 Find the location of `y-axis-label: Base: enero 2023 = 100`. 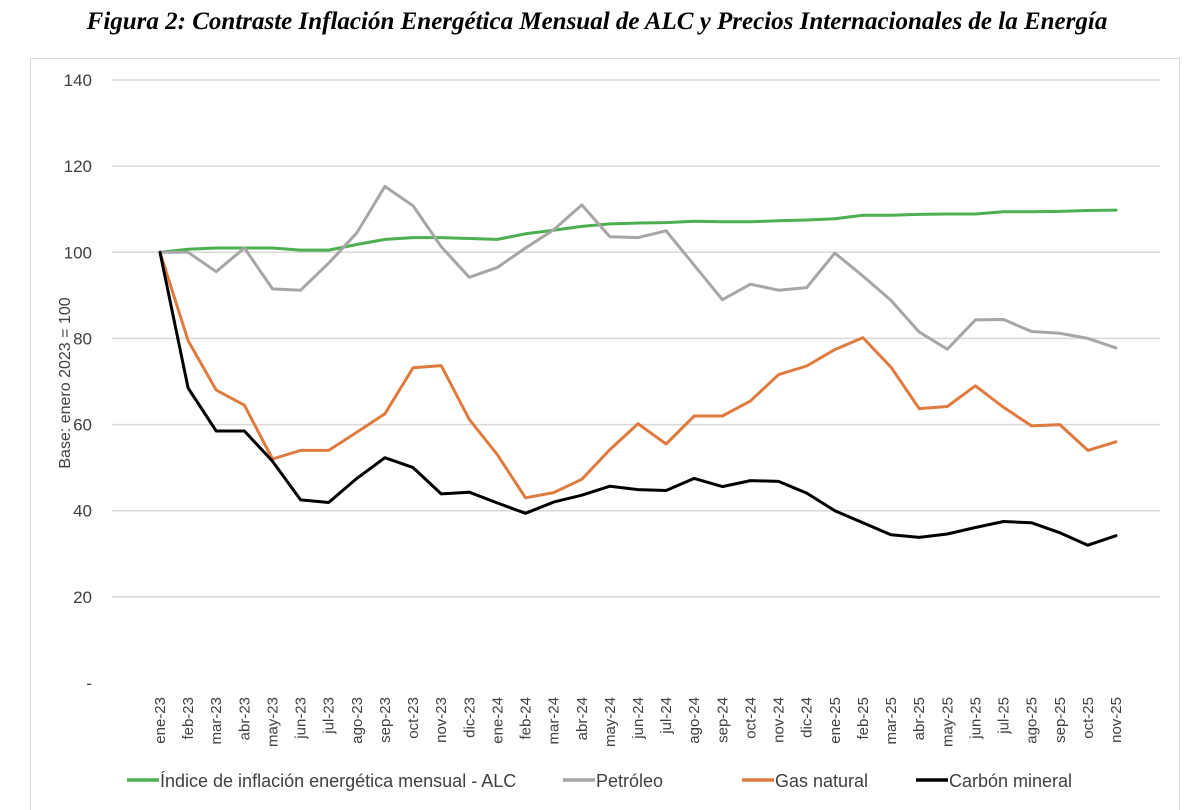

y-axis-label: Base: enero 2023 = 100 is located at coordinates (65, 382).